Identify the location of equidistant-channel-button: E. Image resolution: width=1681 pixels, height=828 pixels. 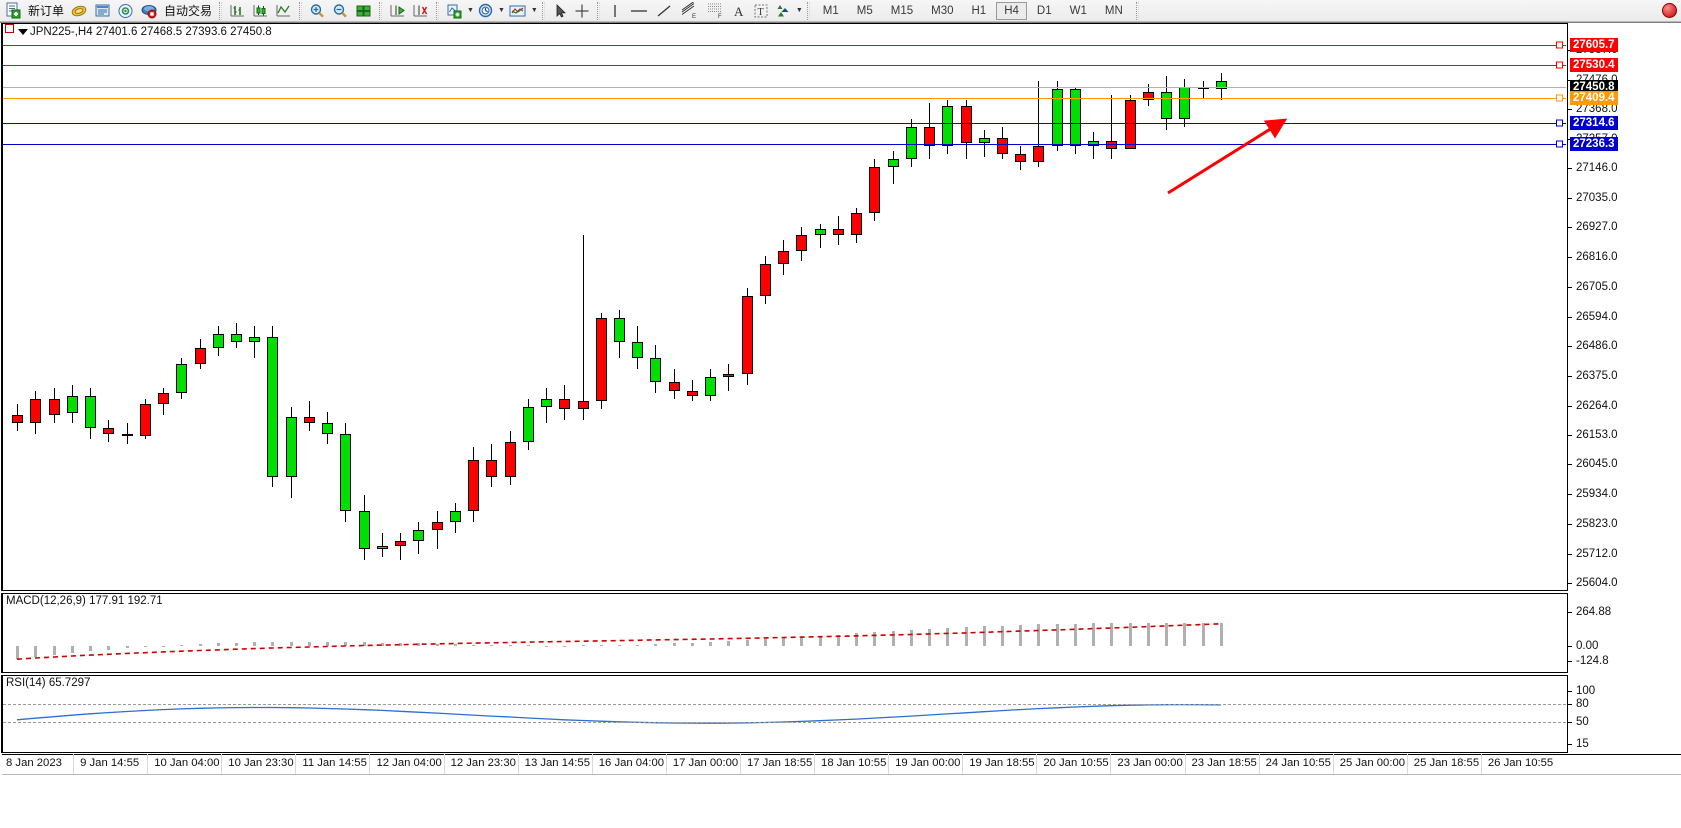
(689, 11).